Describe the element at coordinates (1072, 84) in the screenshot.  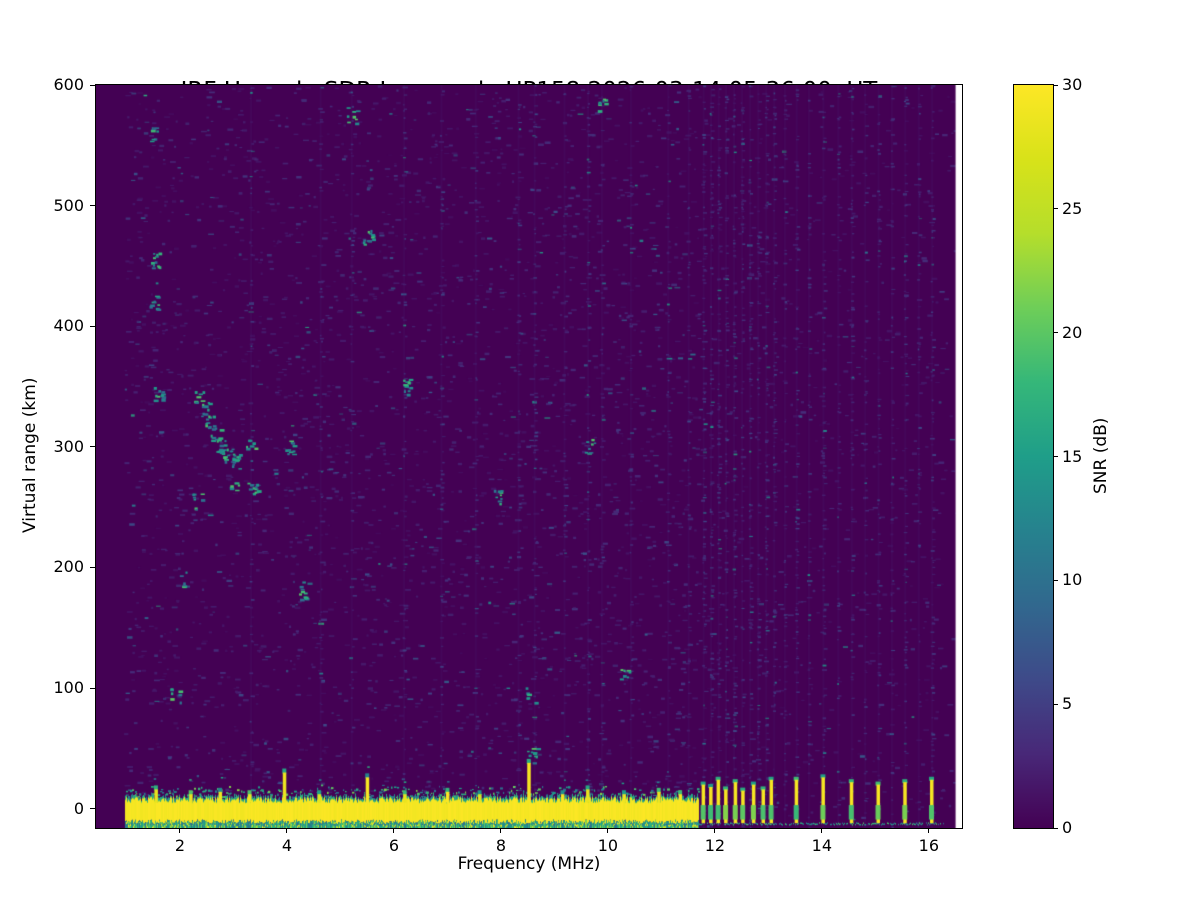
I see `colorbar-tick-label: 30` at that location.